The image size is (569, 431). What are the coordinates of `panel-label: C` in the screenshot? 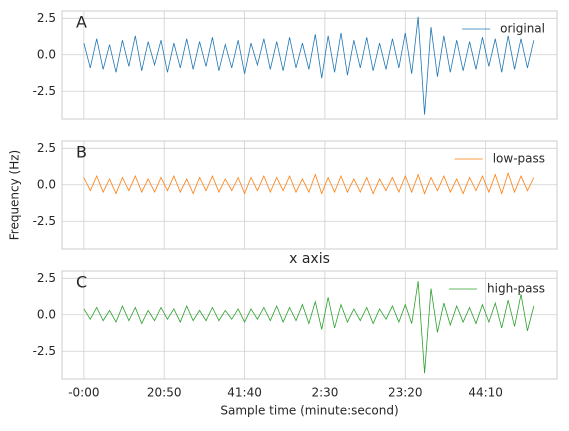 It's located at (81, 282).